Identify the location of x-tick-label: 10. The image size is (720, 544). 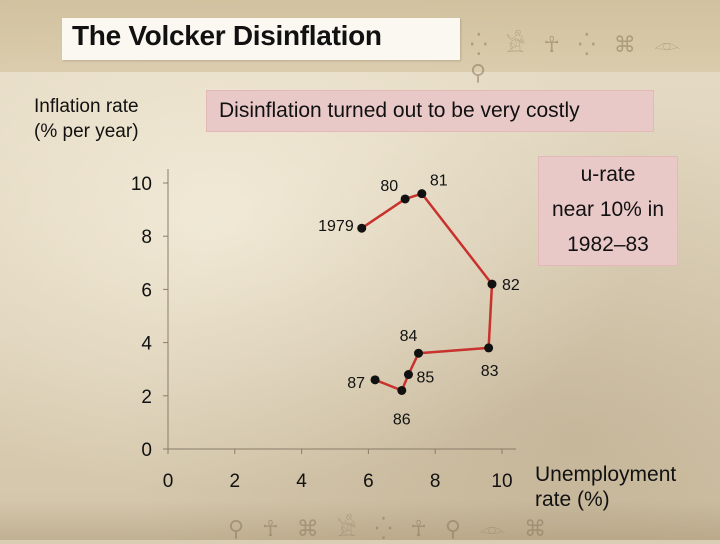
(501, 481).